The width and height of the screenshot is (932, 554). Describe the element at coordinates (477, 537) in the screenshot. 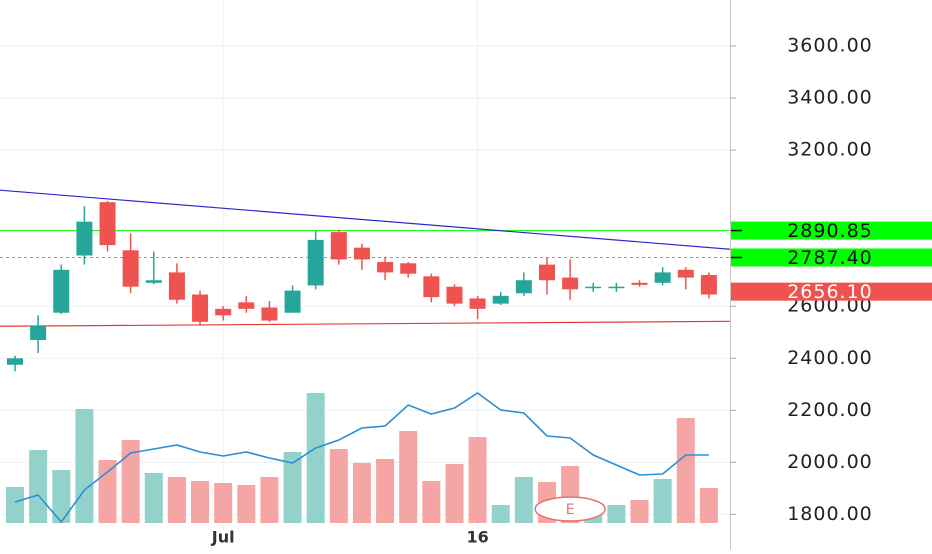

I see `x-tick-label: 16` at that location.